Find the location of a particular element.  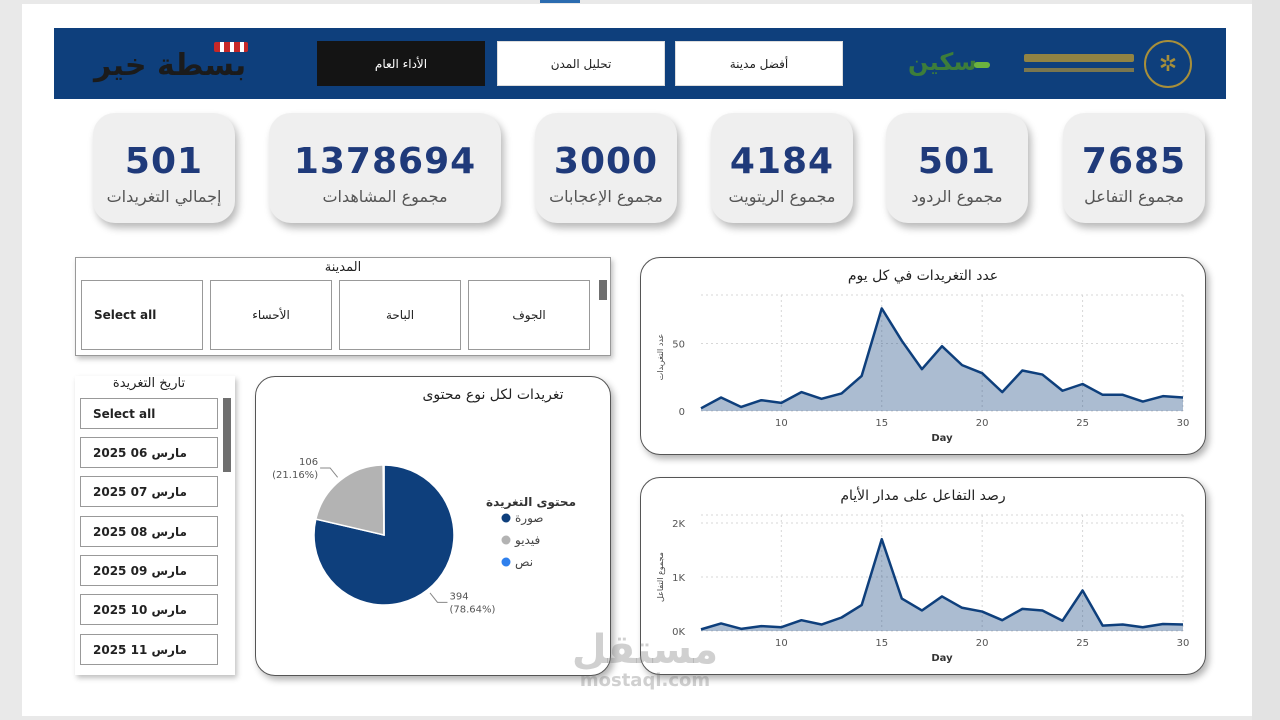

kpi-label: مجموع الإعجابات is located at coordinates (606, 196).